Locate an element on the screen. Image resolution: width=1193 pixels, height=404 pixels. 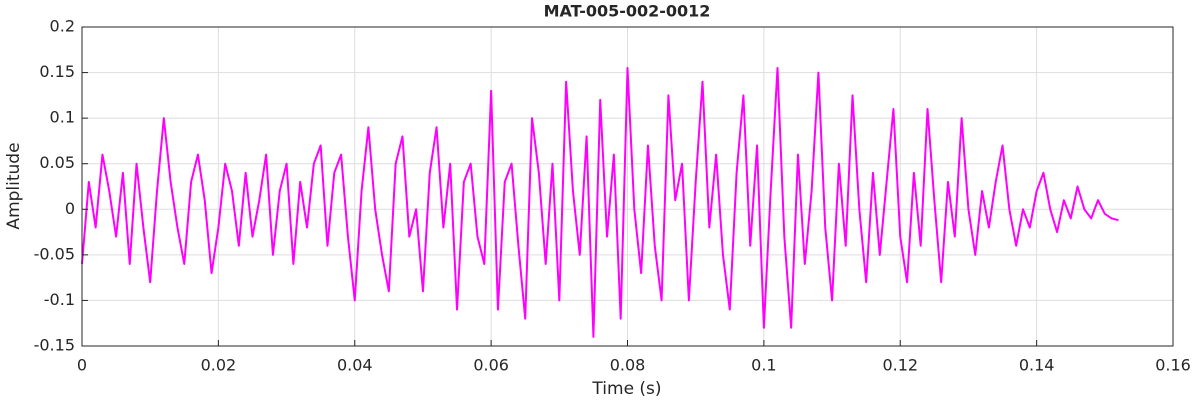
x-tick-label: 0.1 is located at coordinates (763, 365).